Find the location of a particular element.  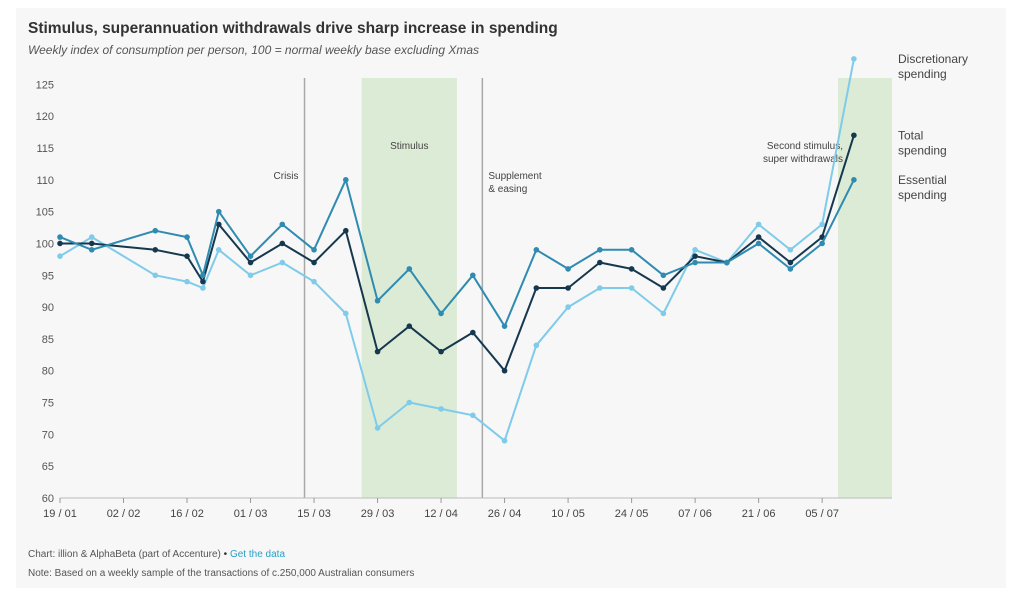

annotation-crisis: Crisis is located at coordinates (286, 176).